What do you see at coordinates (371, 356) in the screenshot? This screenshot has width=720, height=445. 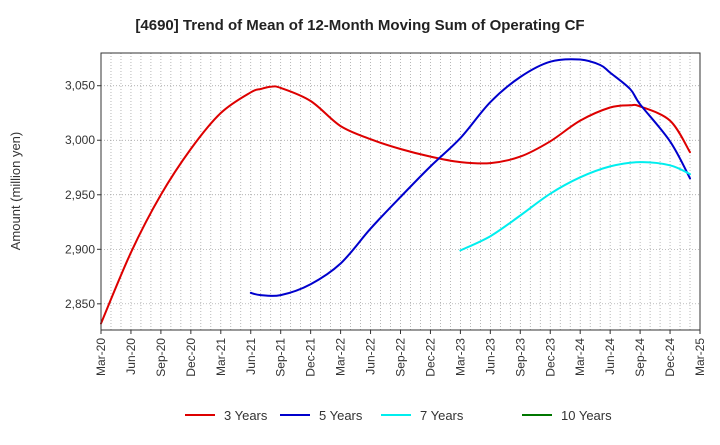 I see `x-tick-label: Jun-22` at bounding box center [371, 356].